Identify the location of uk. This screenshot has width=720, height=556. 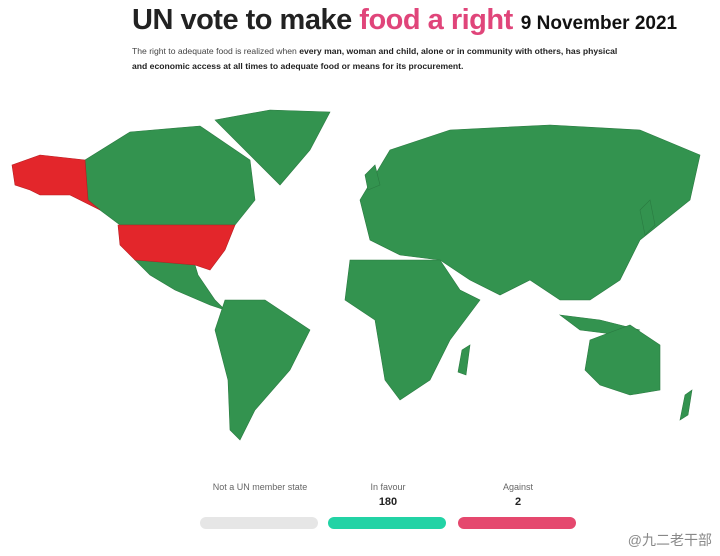
(372, 177).